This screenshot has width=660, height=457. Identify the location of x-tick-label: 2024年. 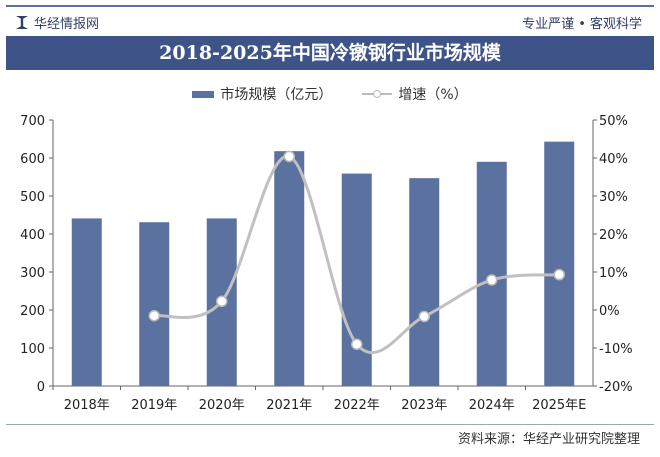
(492, 405).